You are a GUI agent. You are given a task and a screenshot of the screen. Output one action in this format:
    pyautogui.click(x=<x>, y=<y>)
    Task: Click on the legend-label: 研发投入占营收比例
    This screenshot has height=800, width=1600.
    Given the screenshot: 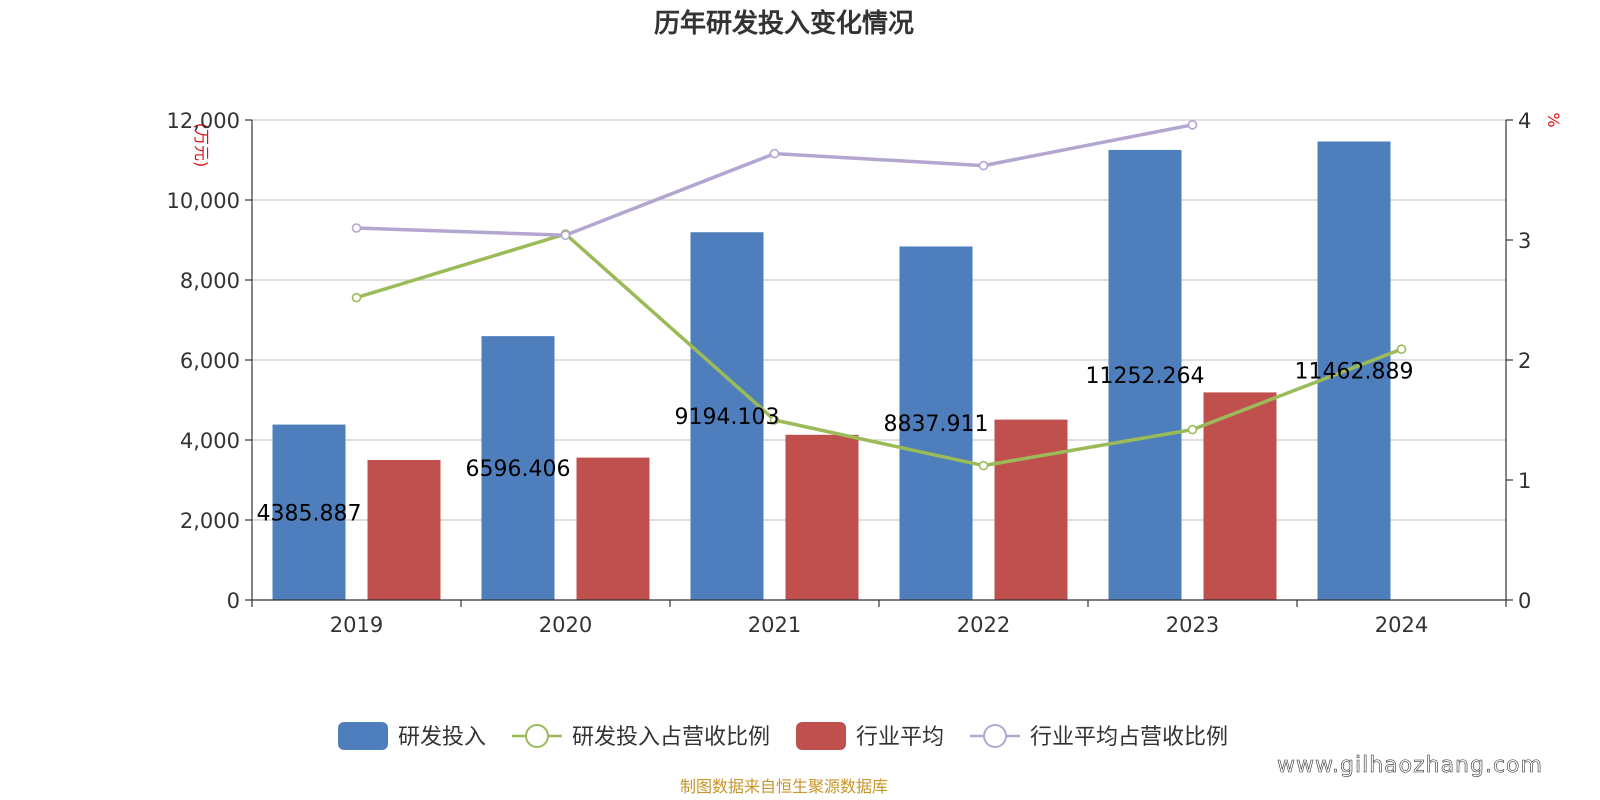 What is the action you would take?
    pyautogui.click(x=671, y=737)
    